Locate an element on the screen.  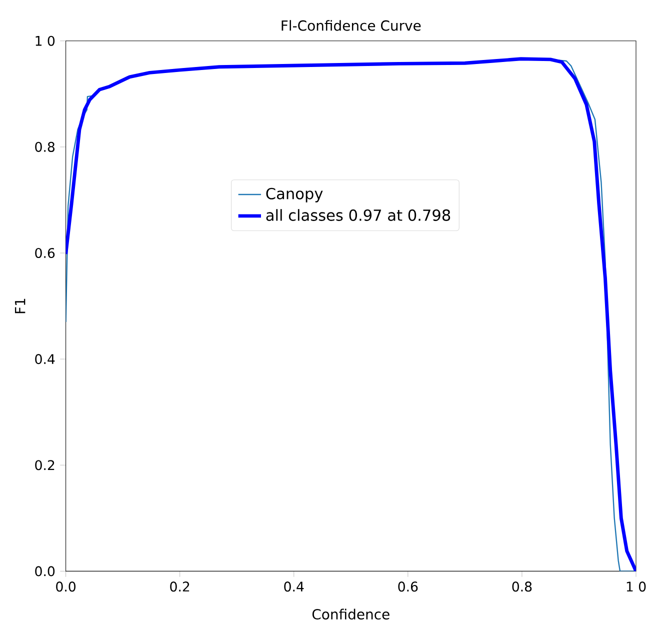
y-tick-label: 0.2 is located at coordinates (44, 465).